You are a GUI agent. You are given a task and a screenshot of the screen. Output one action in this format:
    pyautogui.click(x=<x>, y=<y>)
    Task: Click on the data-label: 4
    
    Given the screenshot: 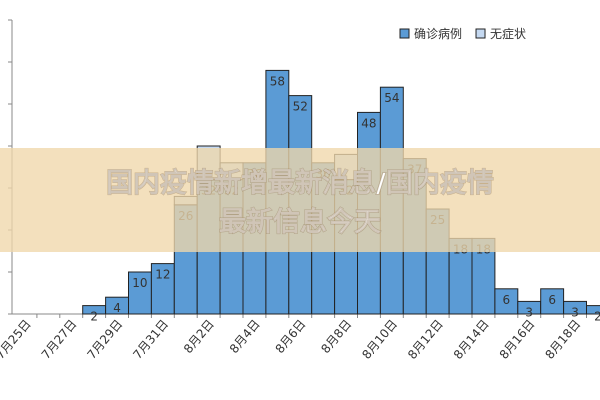 What is the action you would take?
    pyautogui.click(x=117, y=308)
    